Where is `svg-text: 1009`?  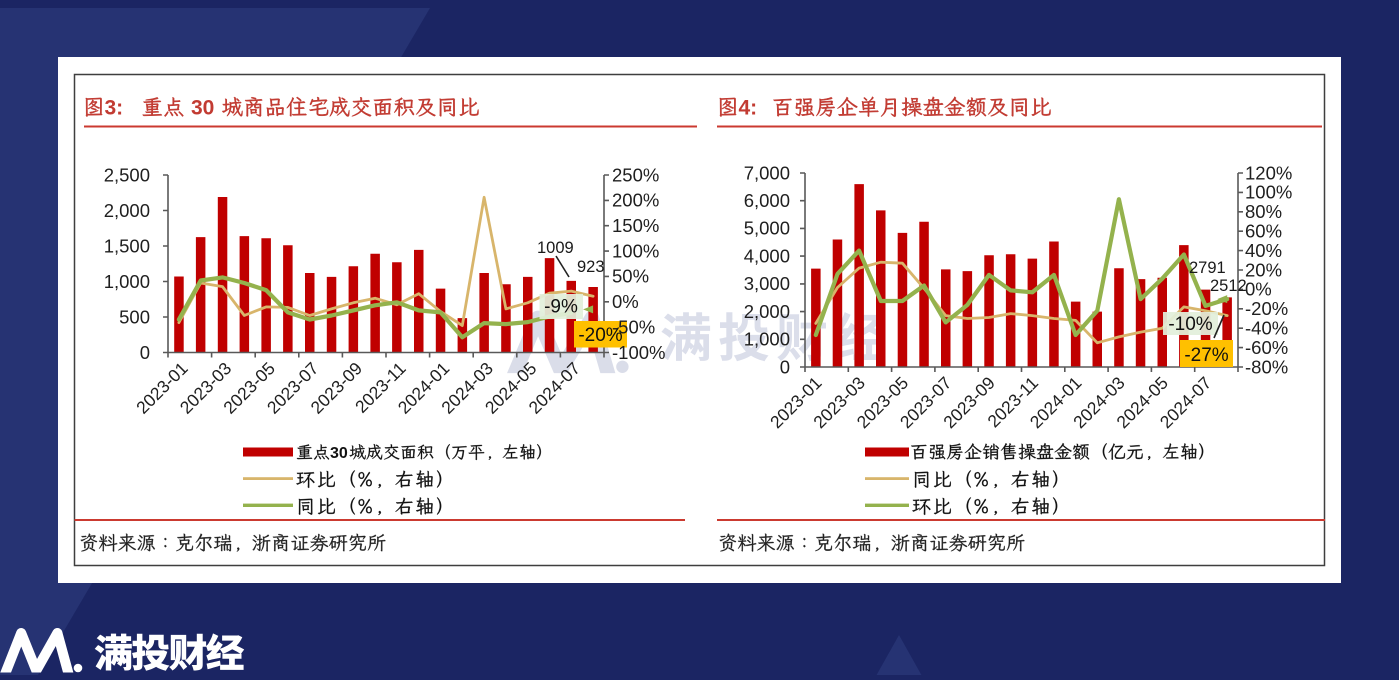 svg-text: 1009 is located at coordinates (555, 248).